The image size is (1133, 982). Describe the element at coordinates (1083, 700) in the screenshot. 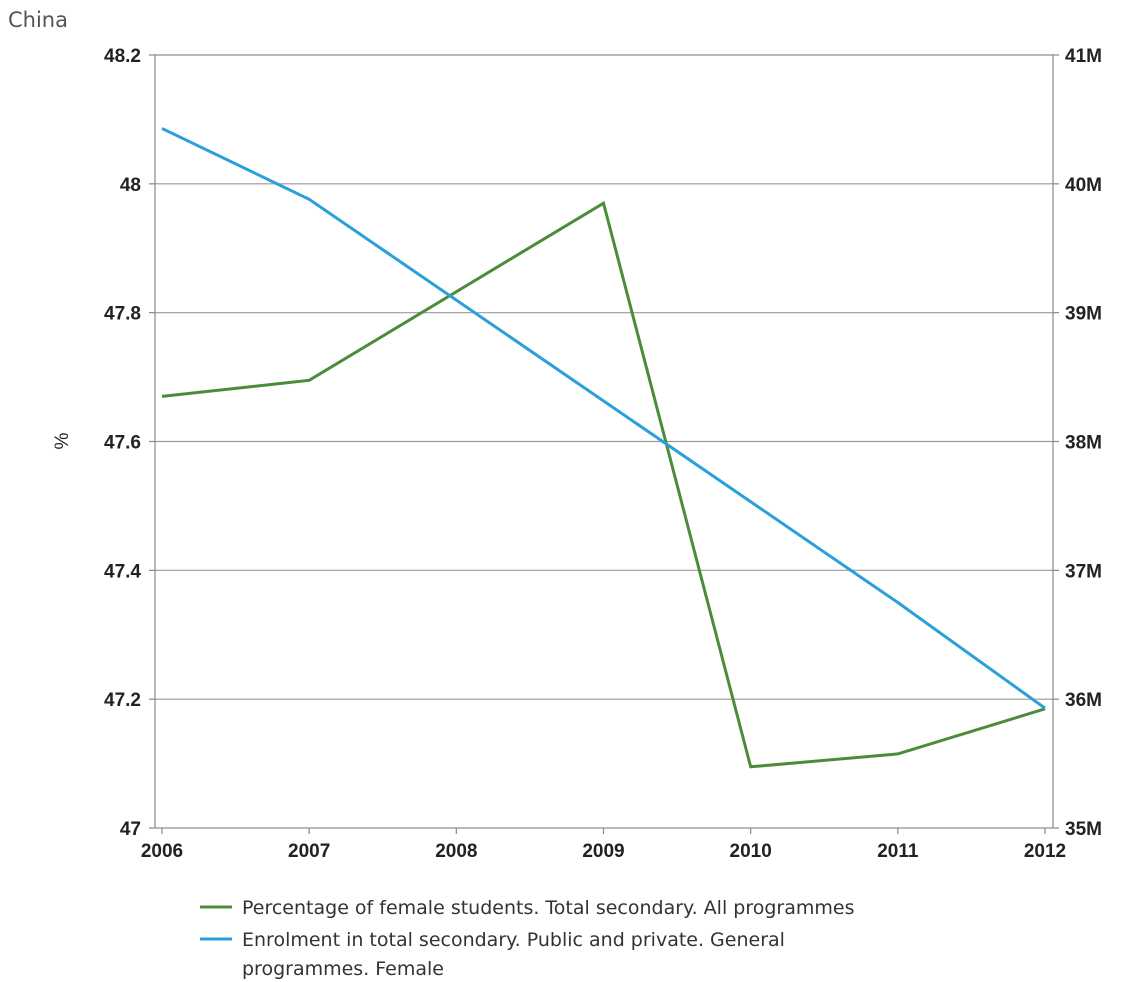

I see `right-tick-label: 36M` at that location.